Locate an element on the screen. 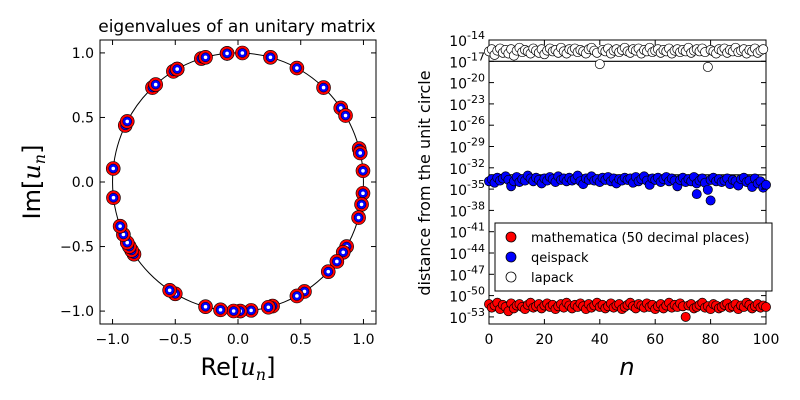 This screenshot has width=800, height=400. legend-marker-qeispack is located at coordinates (511, 257).